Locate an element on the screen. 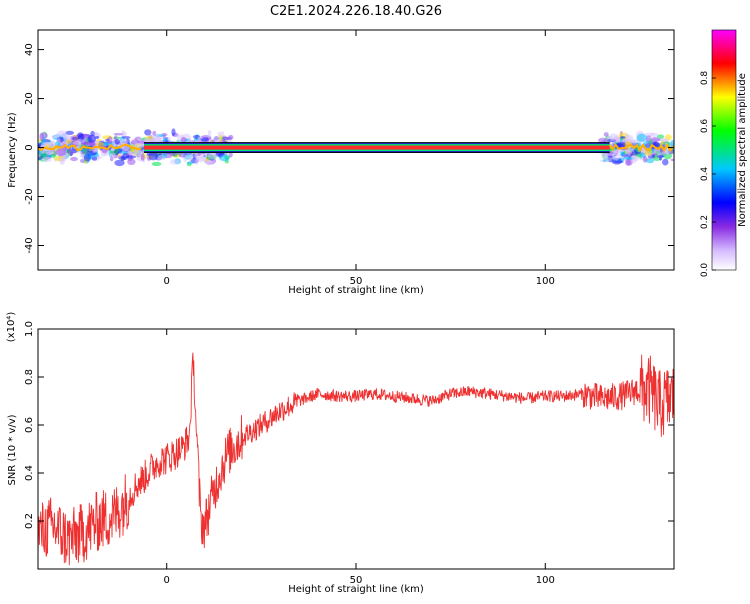  spectrogram-x-tick-label: 50 is located at coordinates (356, 281).